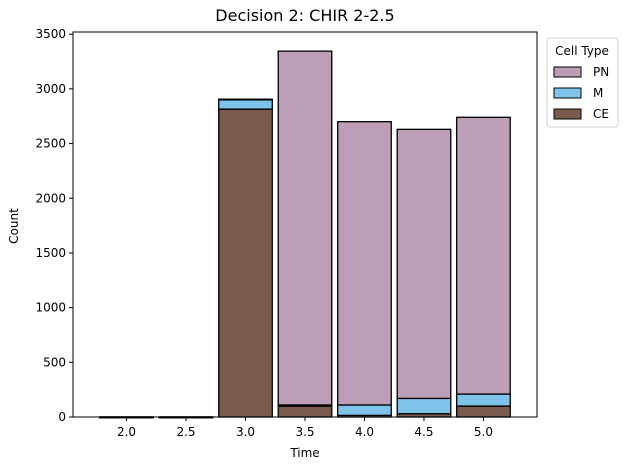  I want to click on y-tick-label: 2500, so click(50, 144).